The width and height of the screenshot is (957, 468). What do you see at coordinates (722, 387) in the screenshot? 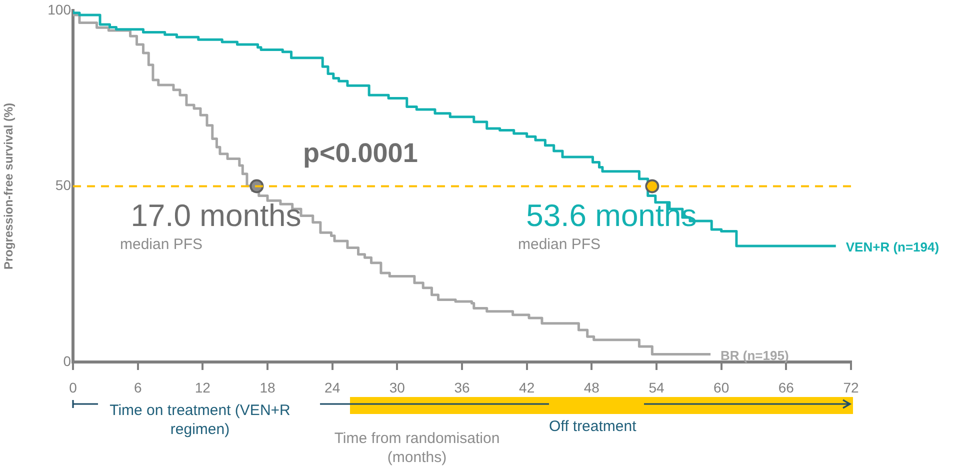
I see `x-tick-label: 60` at bounding box center [722, 387].